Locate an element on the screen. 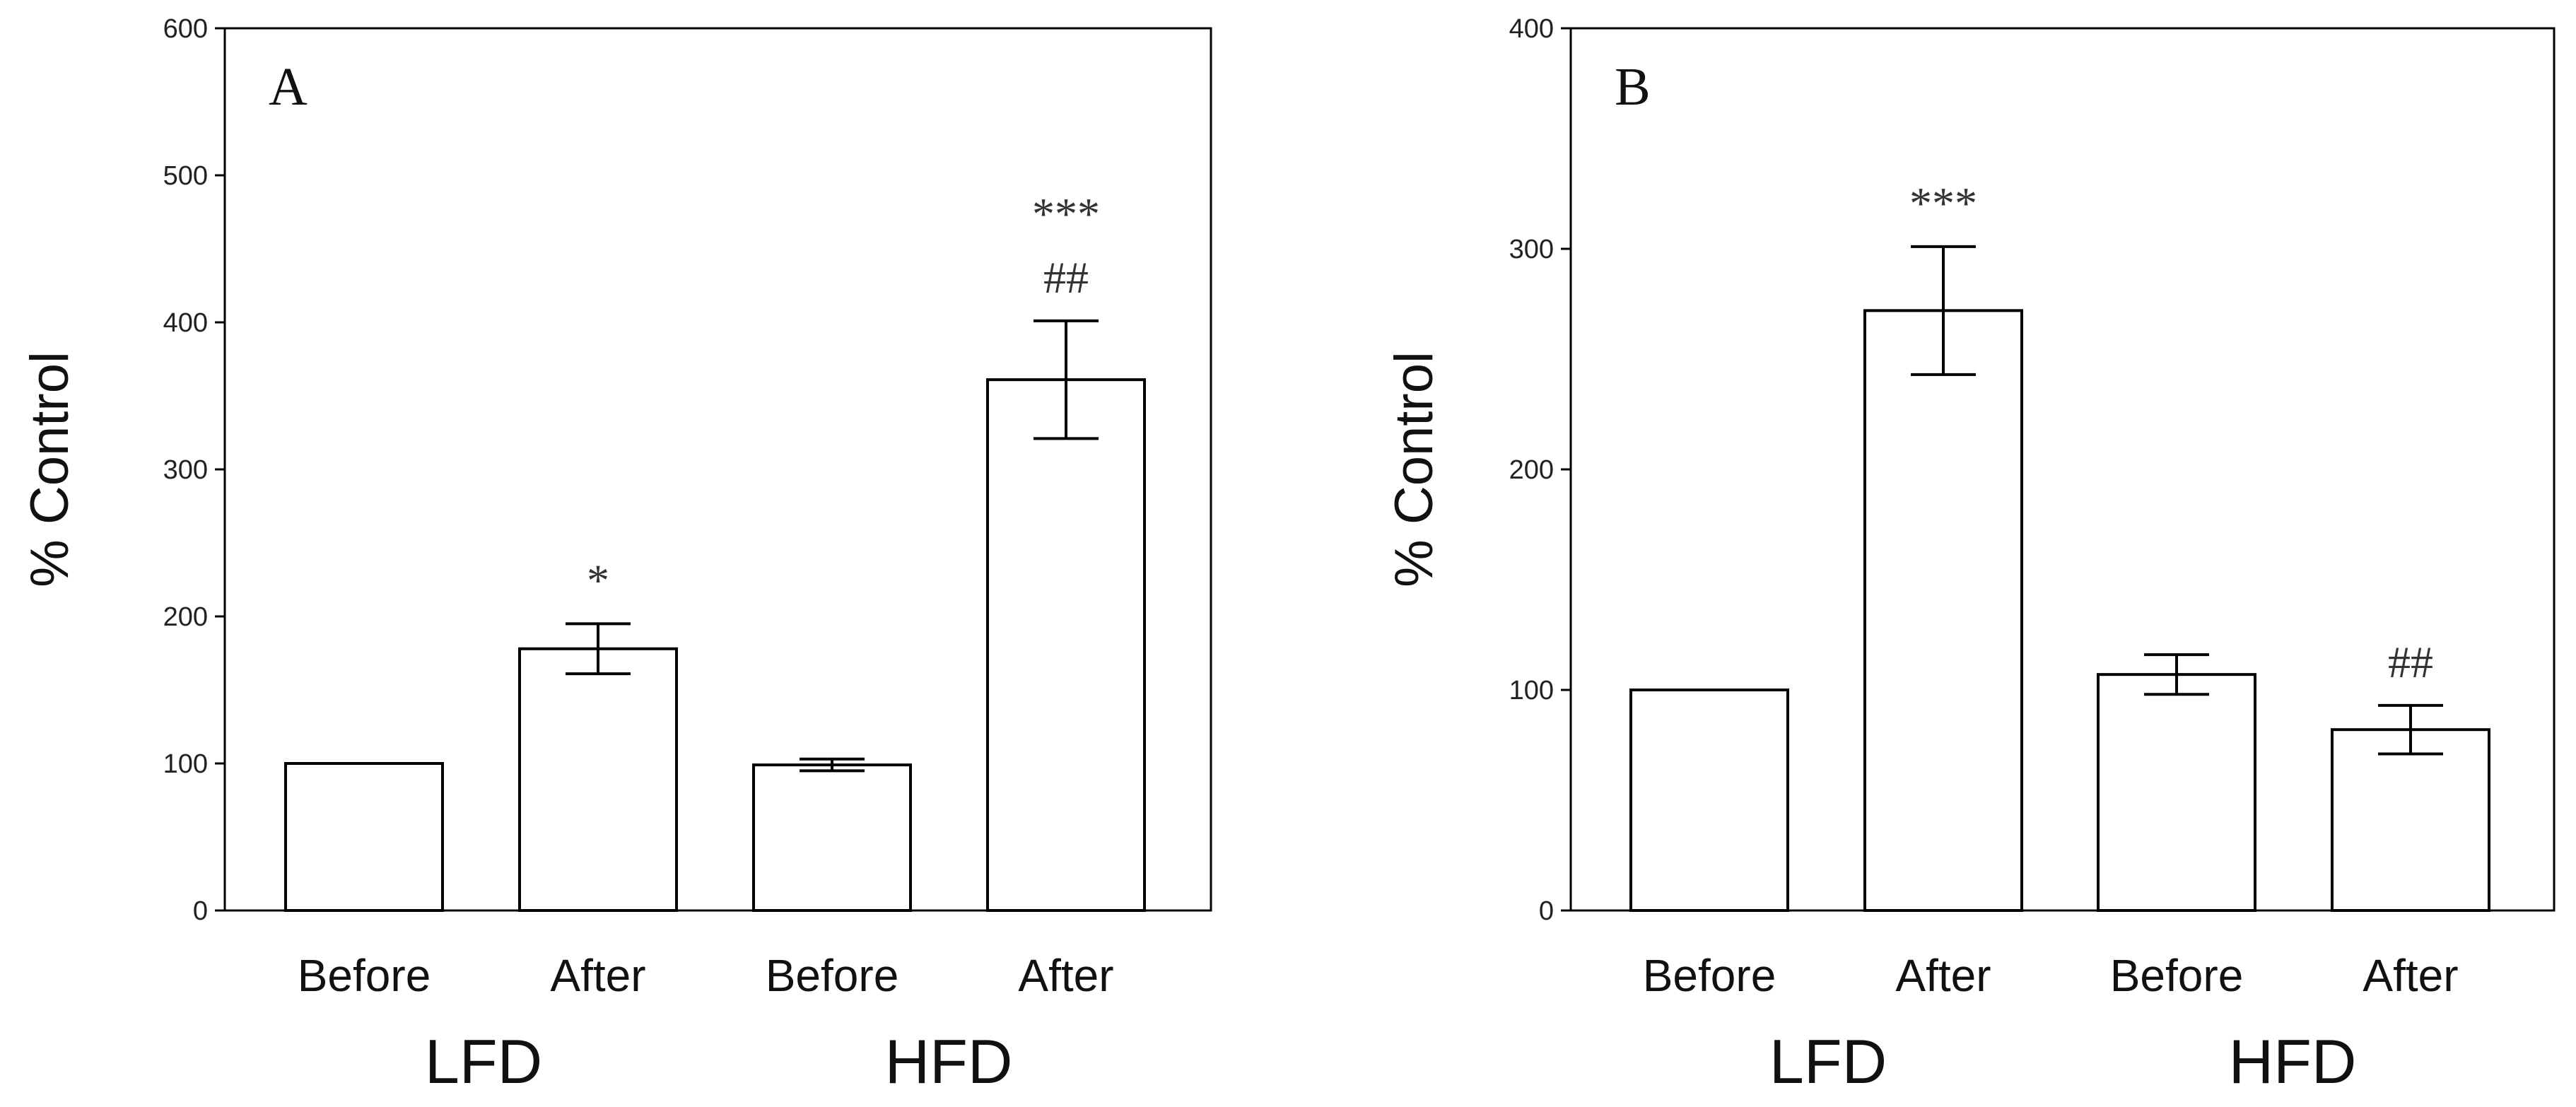 The height and width of the screenshot is (1107, 2576). panel-label: B is located at coordinates (1633, 87).